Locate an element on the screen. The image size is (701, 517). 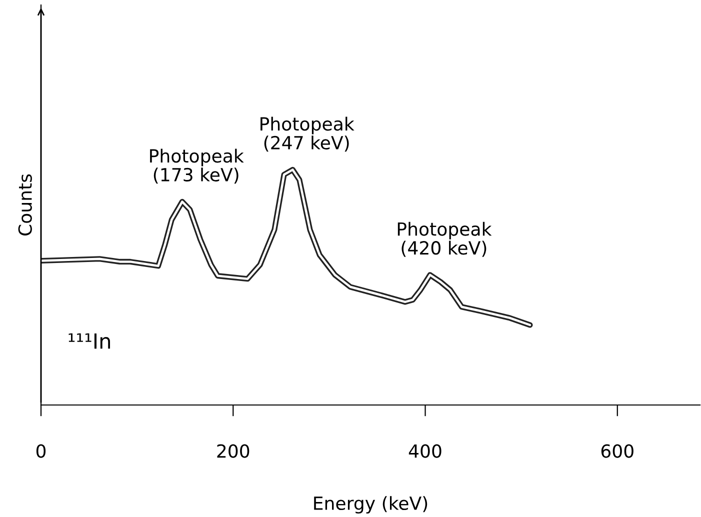
annotation: Photopeak (420 keV) is located at coordinates (445, 239).